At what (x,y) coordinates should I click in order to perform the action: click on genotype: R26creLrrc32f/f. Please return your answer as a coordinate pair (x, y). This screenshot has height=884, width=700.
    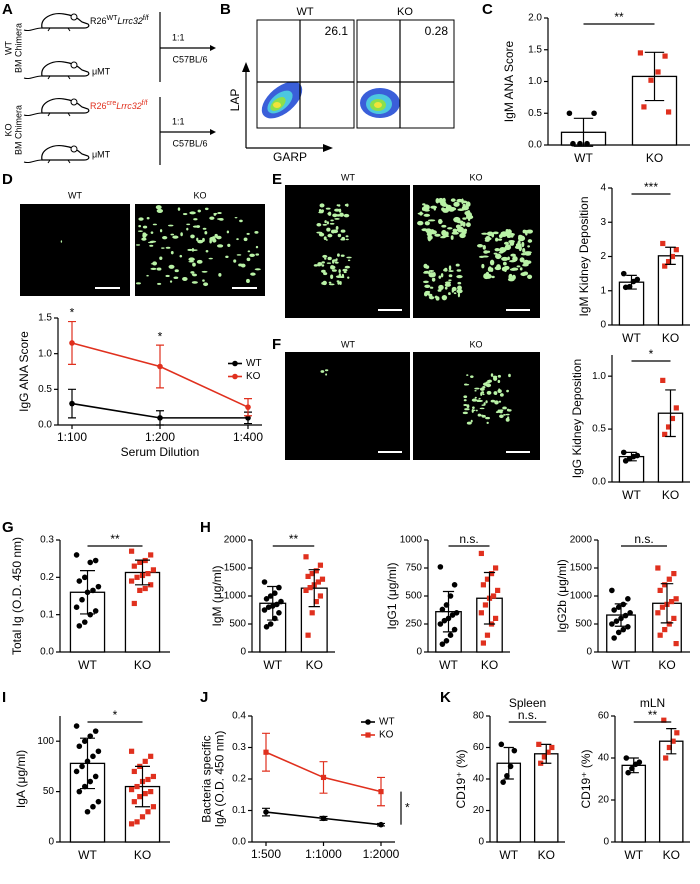
    Looking at the image, I should click on (119, 106).